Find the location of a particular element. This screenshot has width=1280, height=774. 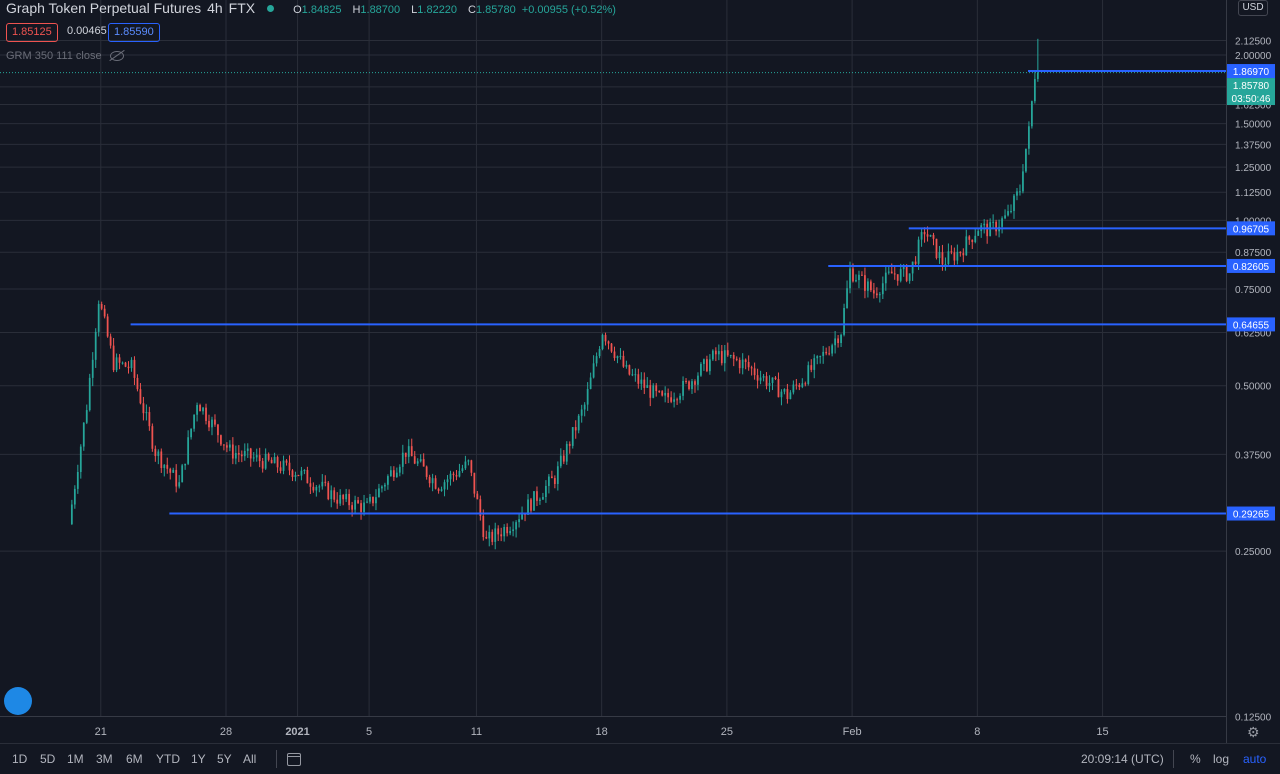

open-value: 1.84825 is located at coordinates (321, 10).